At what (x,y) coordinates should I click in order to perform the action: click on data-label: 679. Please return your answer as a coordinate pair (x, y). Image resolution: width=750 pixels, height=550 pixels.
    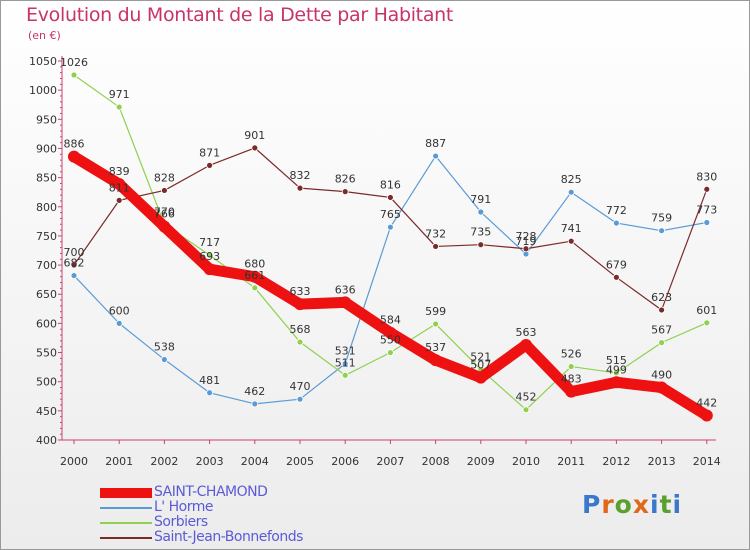
    Looking at the image, I should click on (616, 264).